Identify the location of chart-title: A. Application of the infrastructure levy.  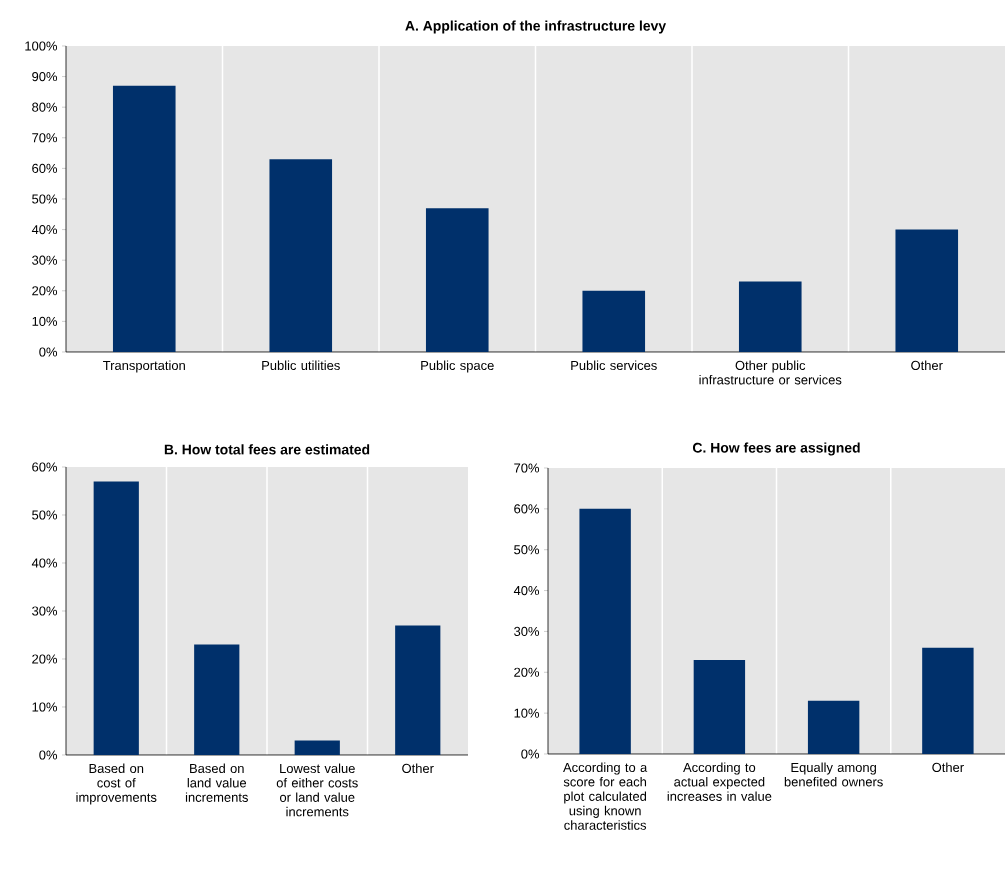
(536, 27).